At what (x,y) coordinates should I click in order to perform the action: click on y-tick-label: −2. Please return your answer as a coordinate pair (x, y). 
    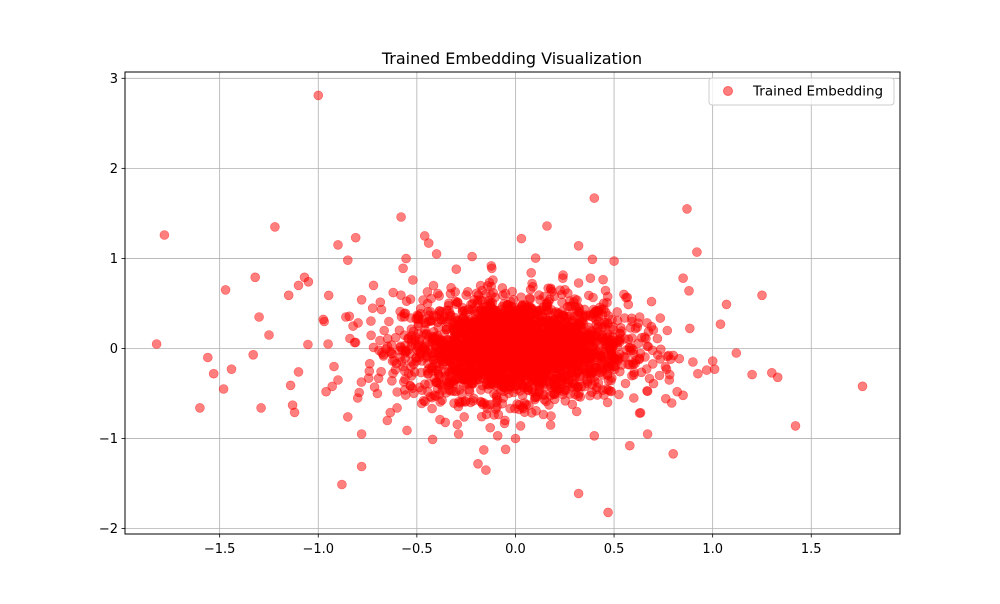
    Looking at the image, I should click on (108, 529).